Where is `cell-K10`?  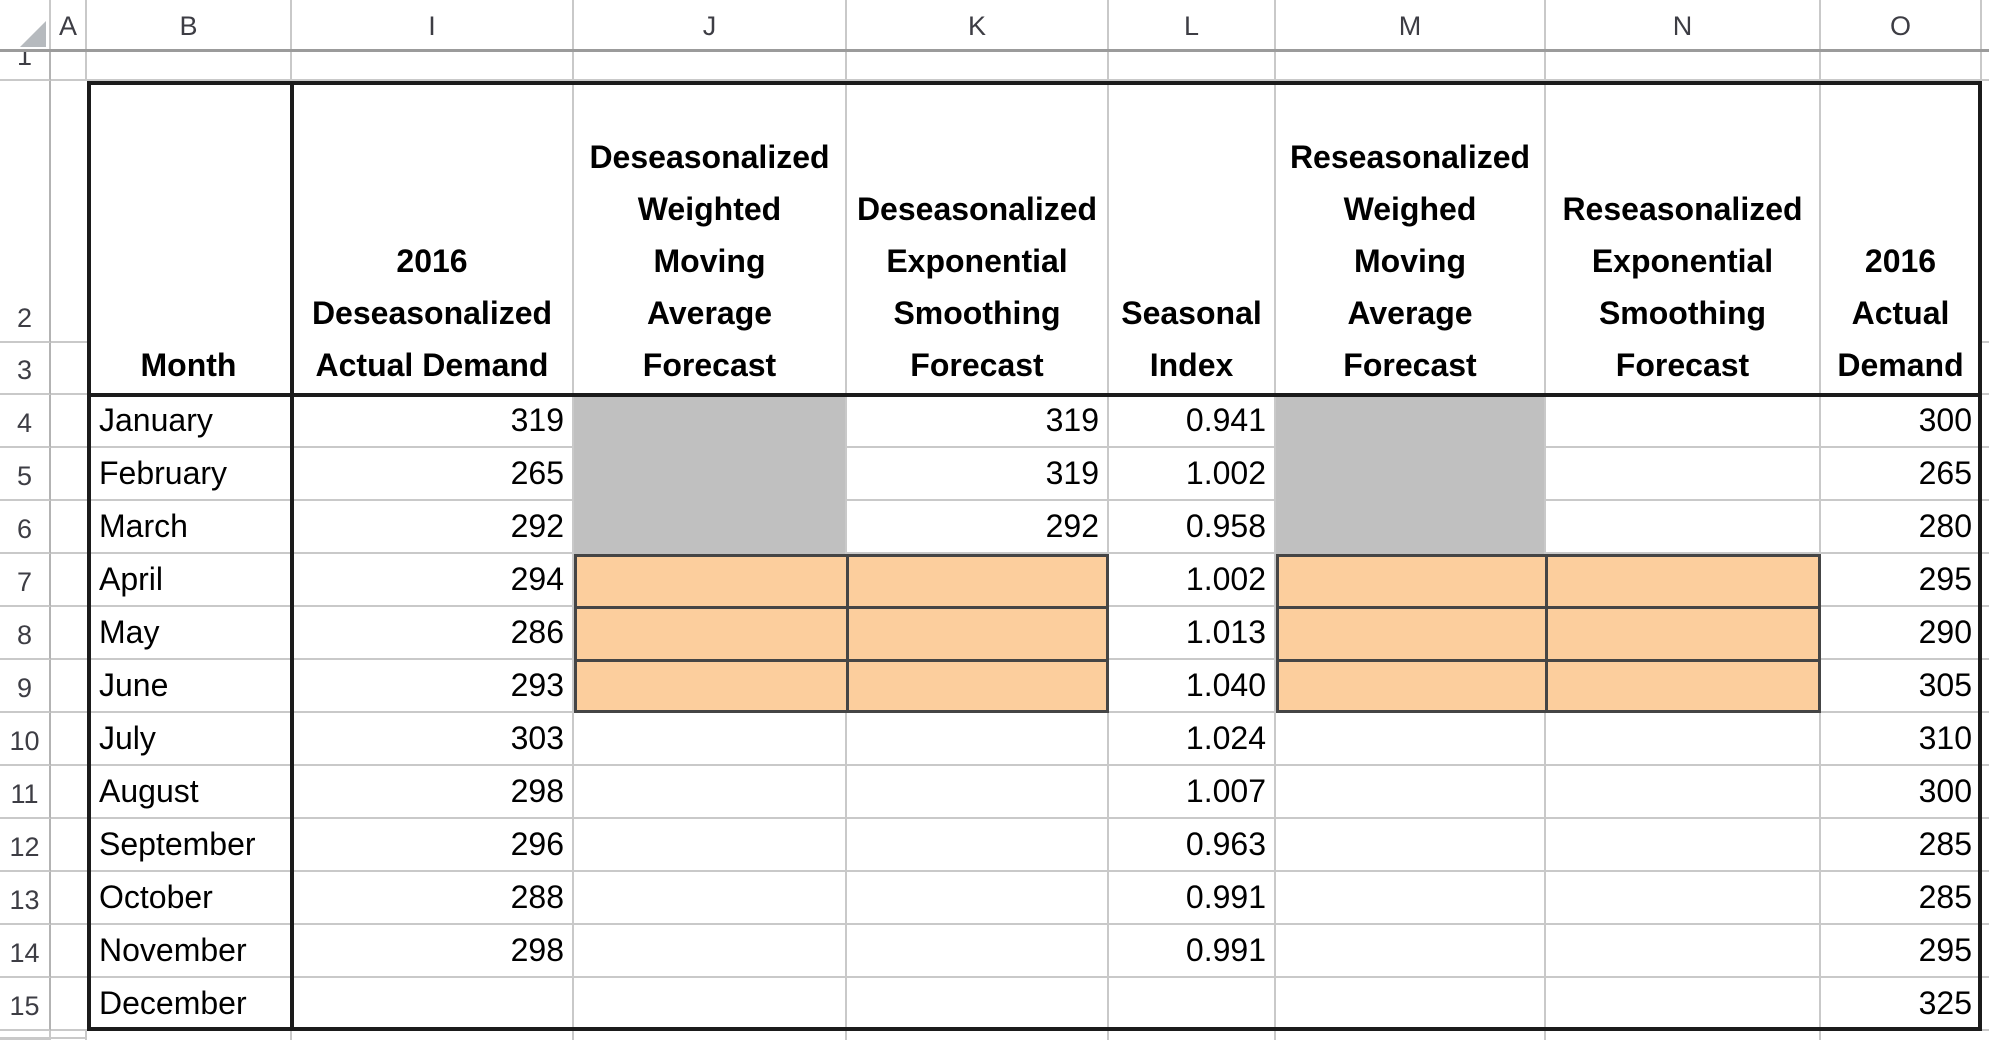
cell-K10 is located at coordinates (978, 739).